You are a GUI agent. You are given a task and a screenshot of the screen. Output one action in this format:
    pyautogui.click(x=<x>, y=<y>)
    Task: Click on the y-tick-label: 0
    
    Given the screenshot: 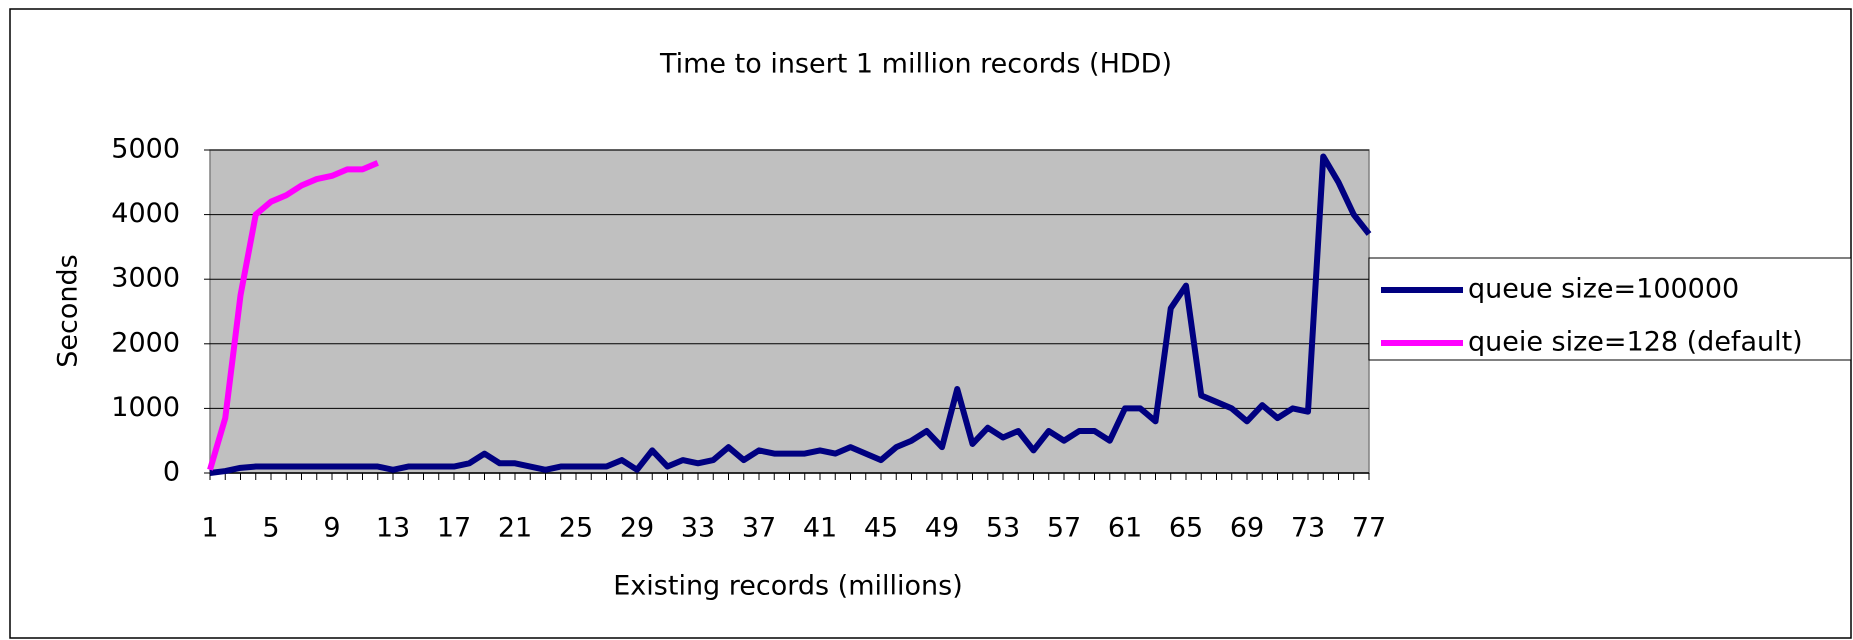 What is the action you would take?
    pyautogui.click(x=171, y=472)
    